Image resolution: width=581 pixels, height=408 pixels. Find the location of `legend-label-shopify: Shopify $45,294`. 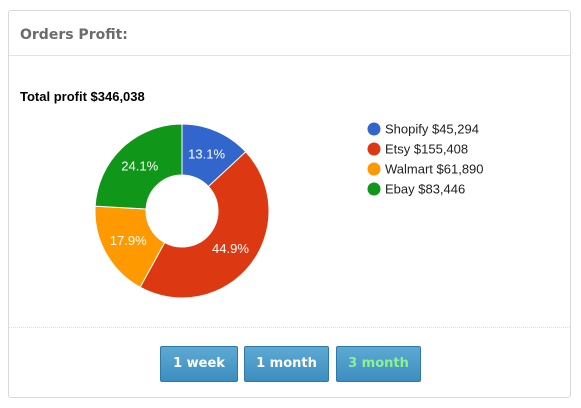

legend-label-shopify: Shopify $45,294 is located at coordinates (432, 129).